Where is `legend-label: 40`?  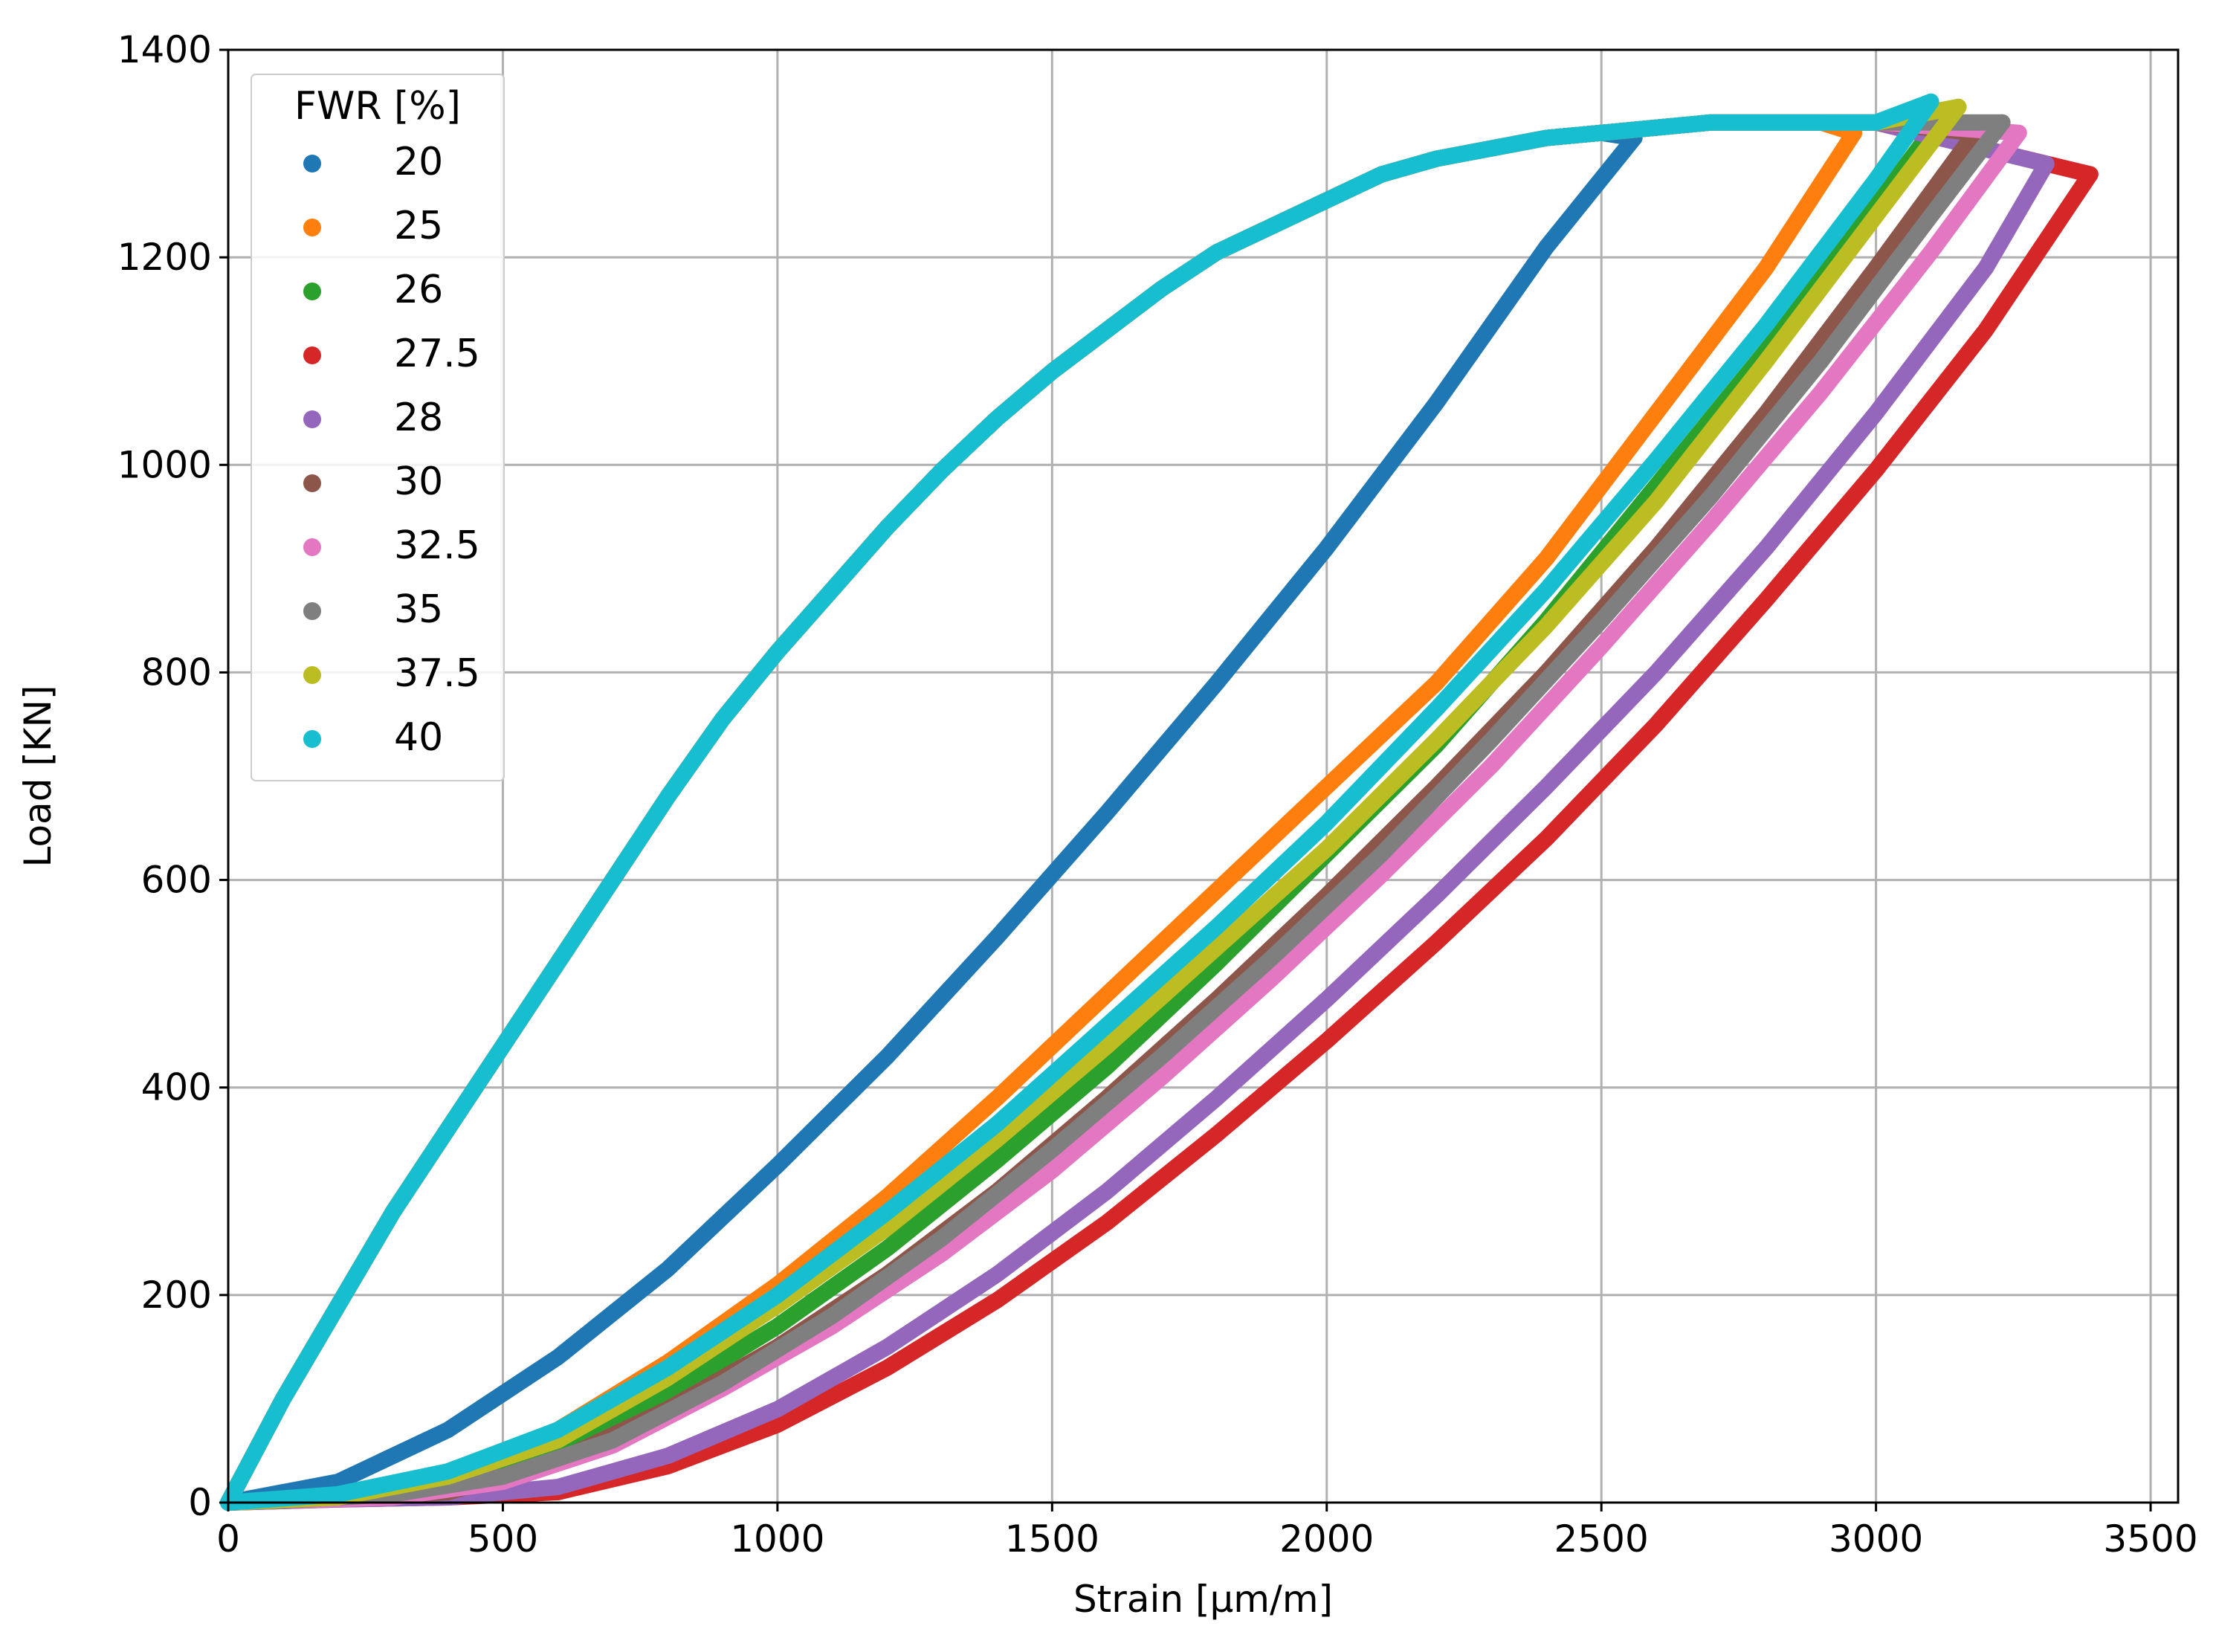 legend-label: 40 is located at coordinates (418, 737).